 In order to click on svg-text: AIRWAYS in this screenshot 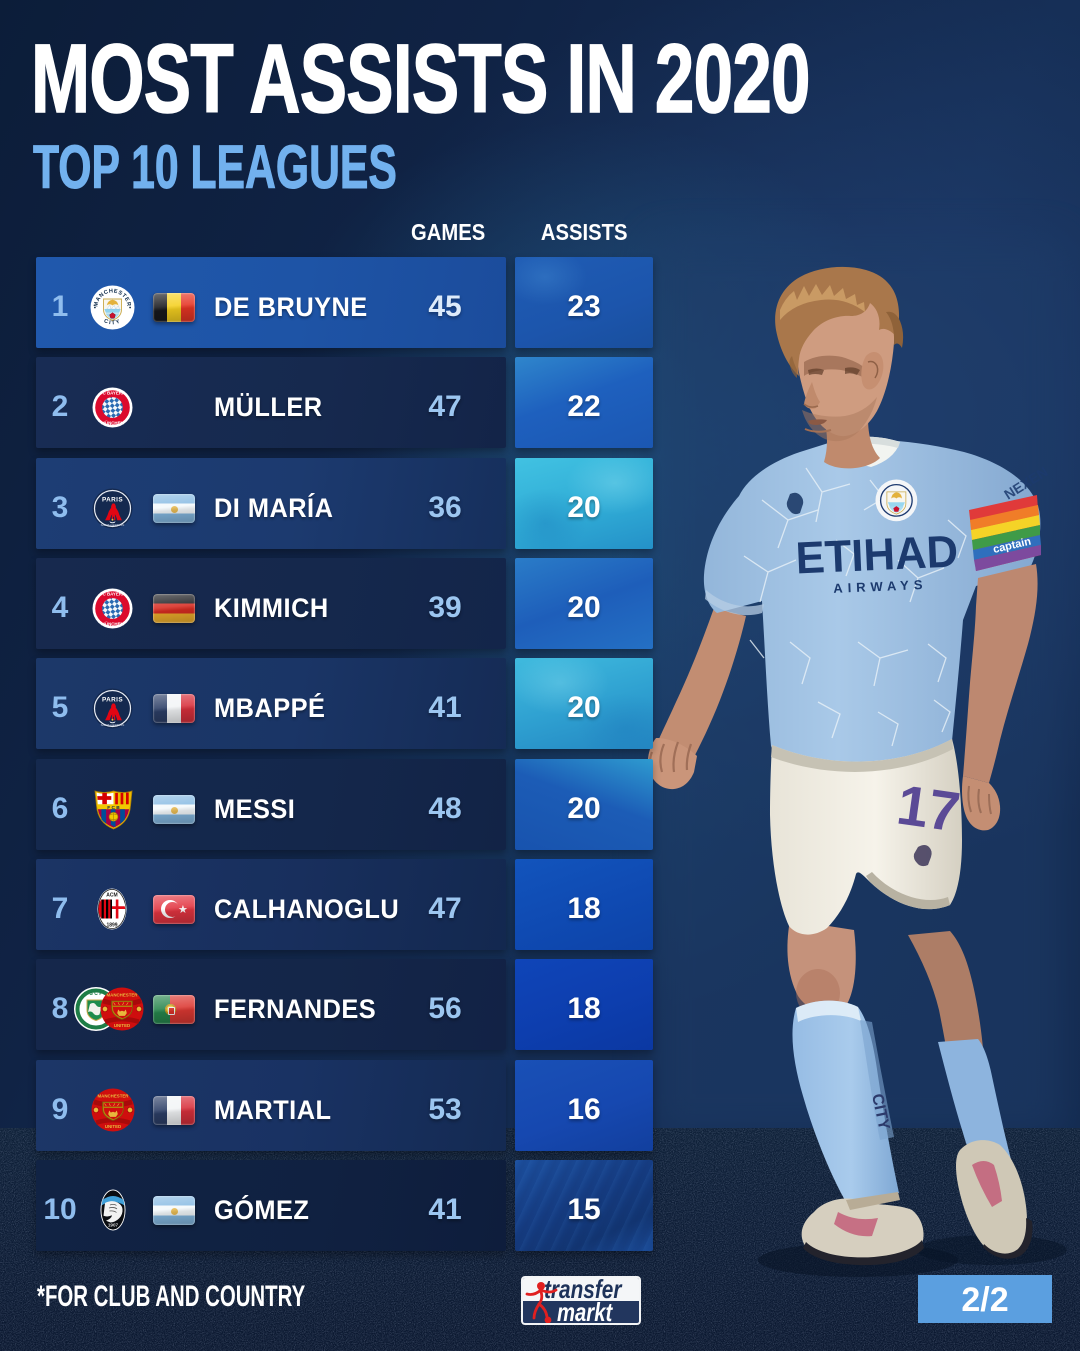, I will do `click(880, 586)`.